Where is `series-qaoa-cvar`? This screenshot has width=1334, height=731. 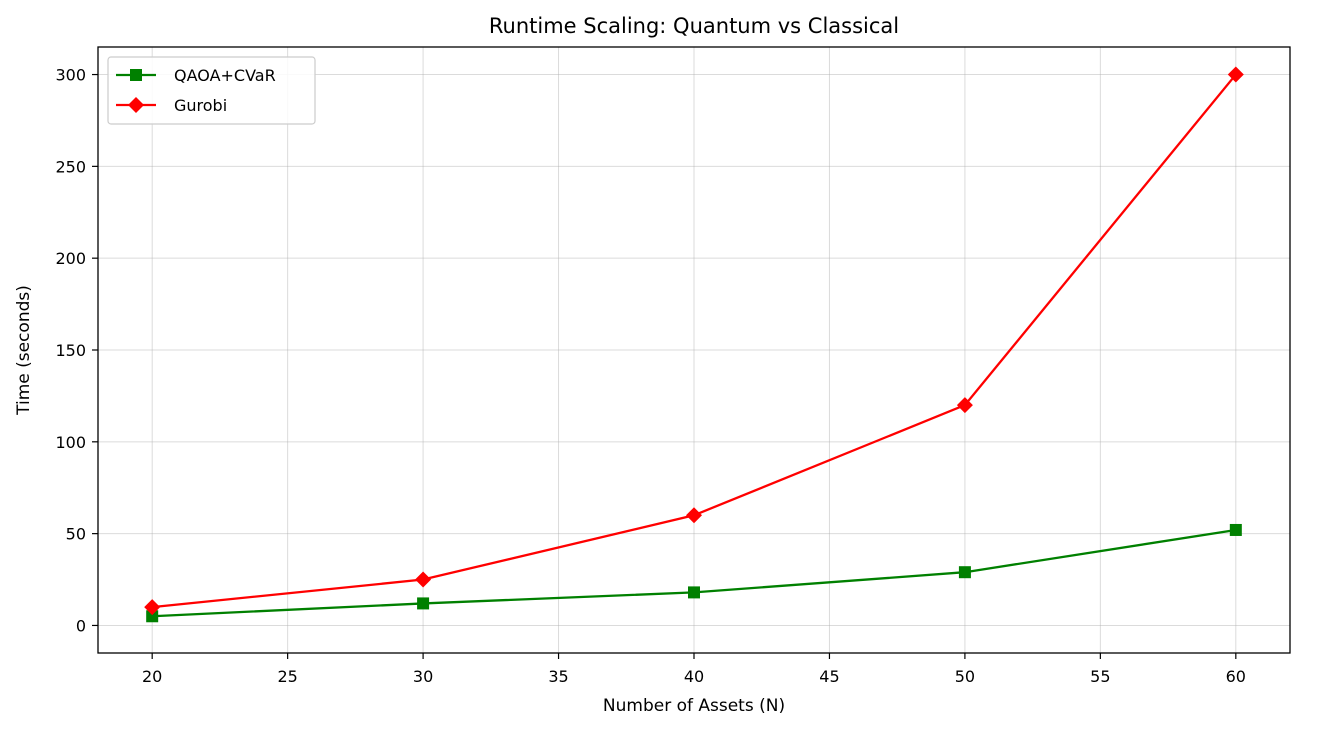
series-qaoa-cvar is located at coordinates (694, 573).